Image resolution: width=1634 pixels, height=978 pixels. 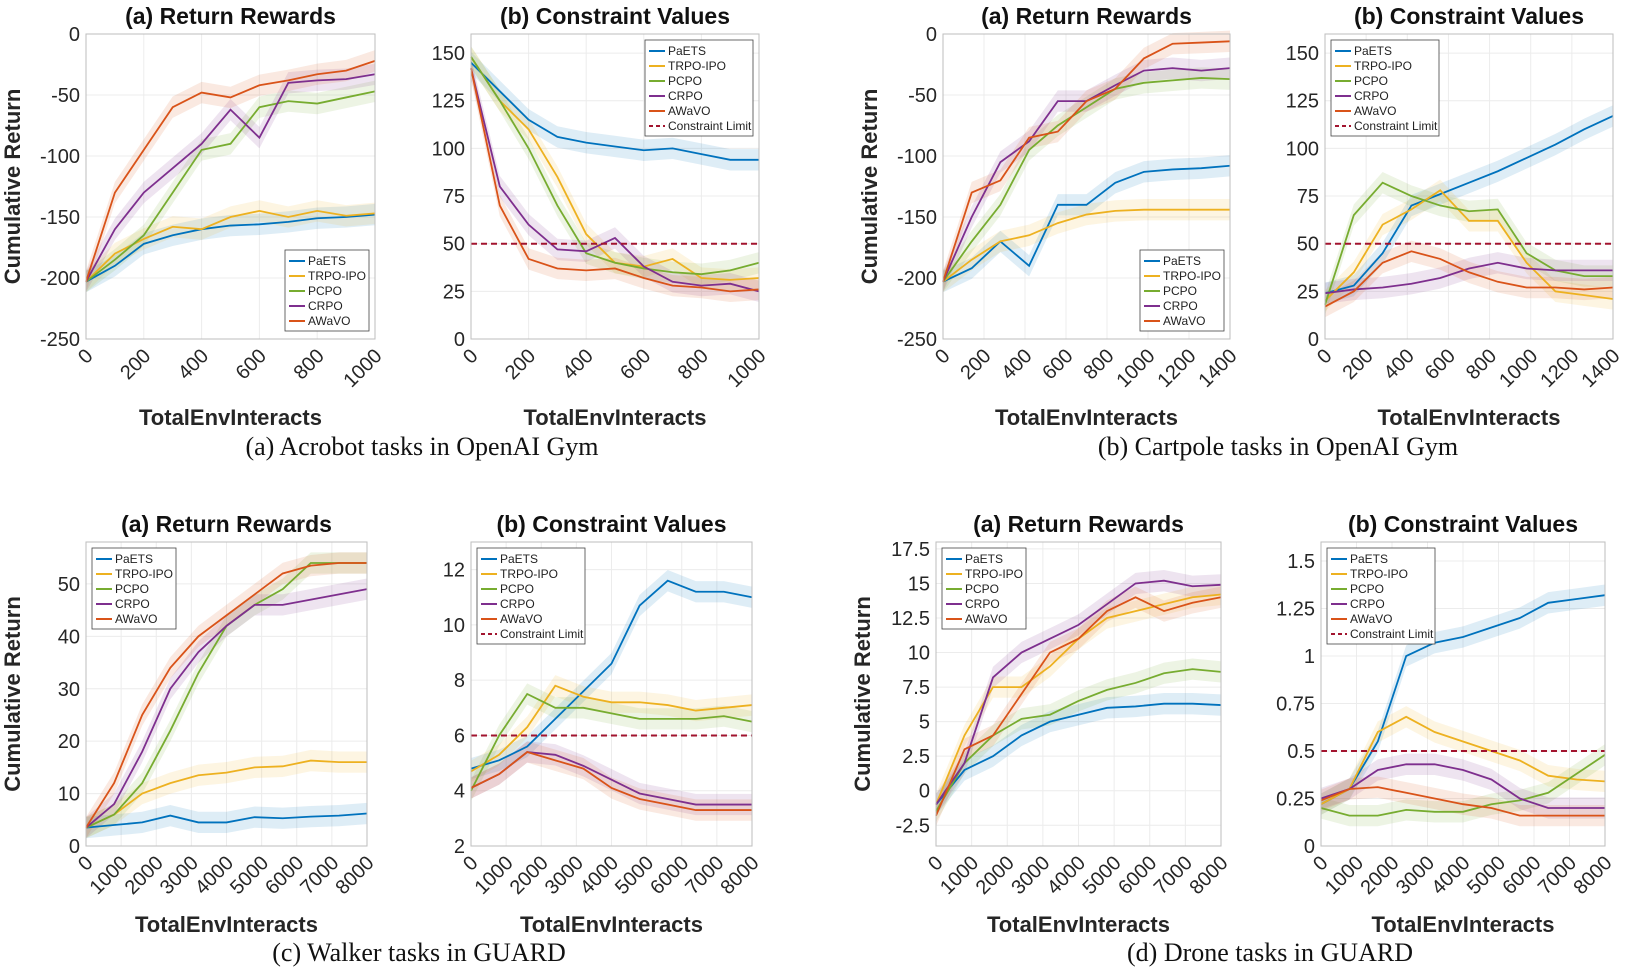 What do you see at coordinates (12, 694) in the screenshot?
I see `y-axis-label: Cumulative Return` at bounding box center [12, 694].